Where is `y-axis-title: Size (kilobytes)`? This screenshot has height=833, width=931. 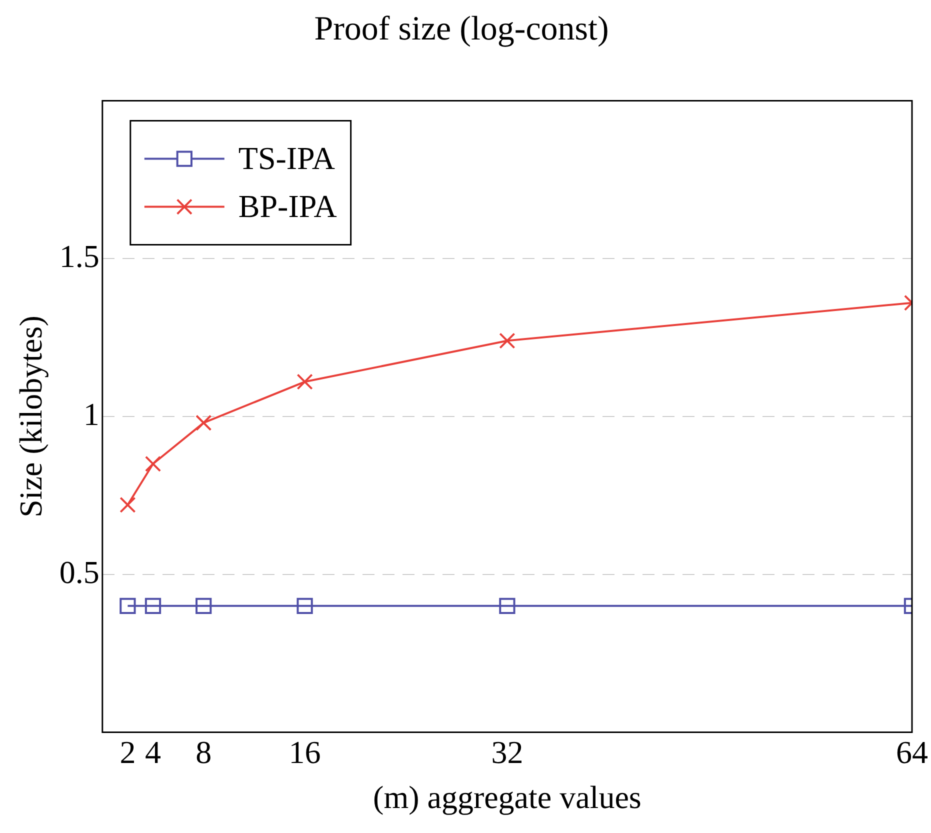 y-axis-title: Size (kilobytes) is located at coordinates (30, 417).